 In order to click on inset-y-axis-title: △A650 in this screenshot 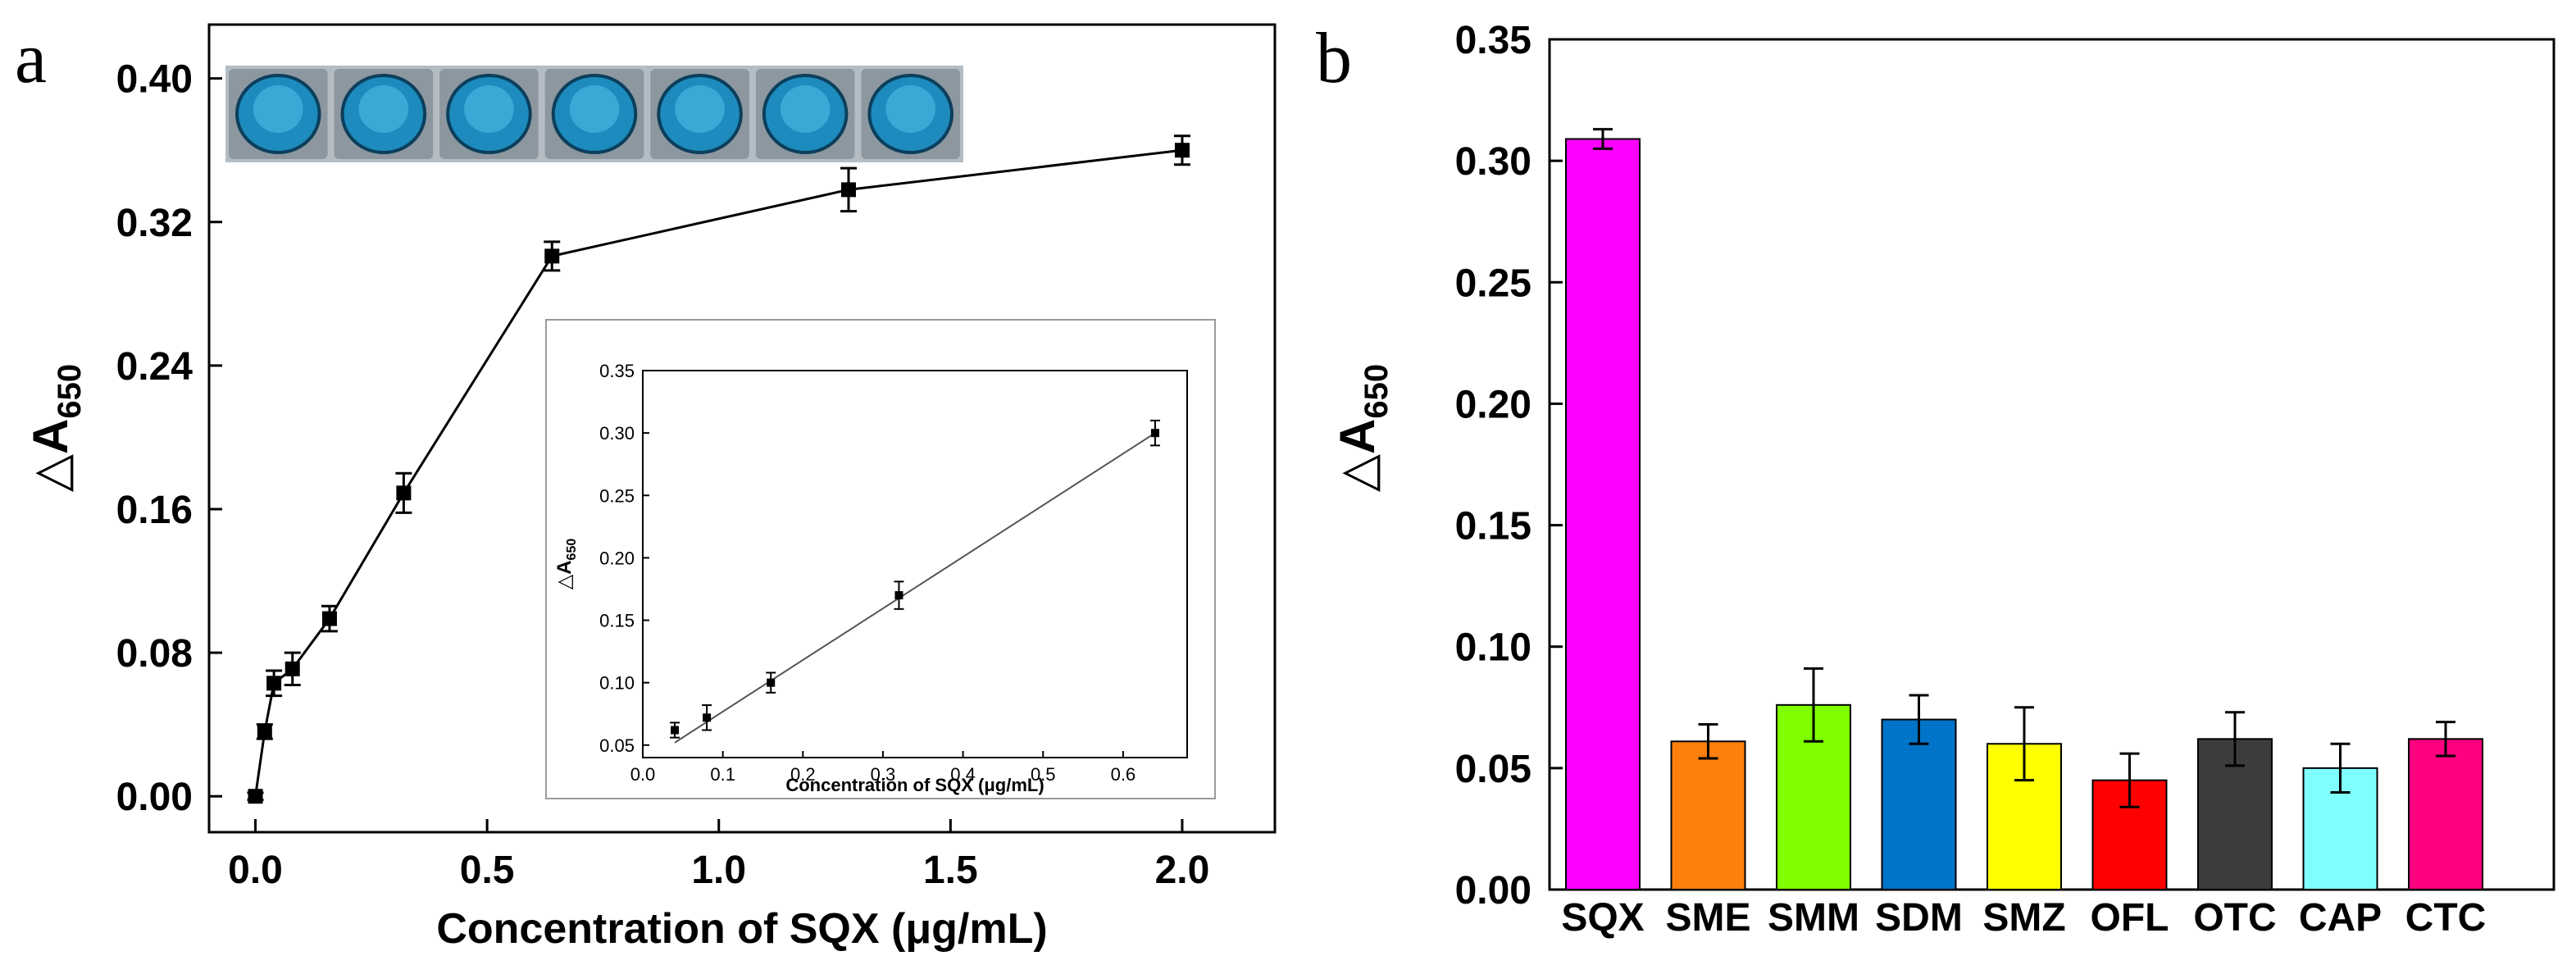, I will do `click(566, 564)`.